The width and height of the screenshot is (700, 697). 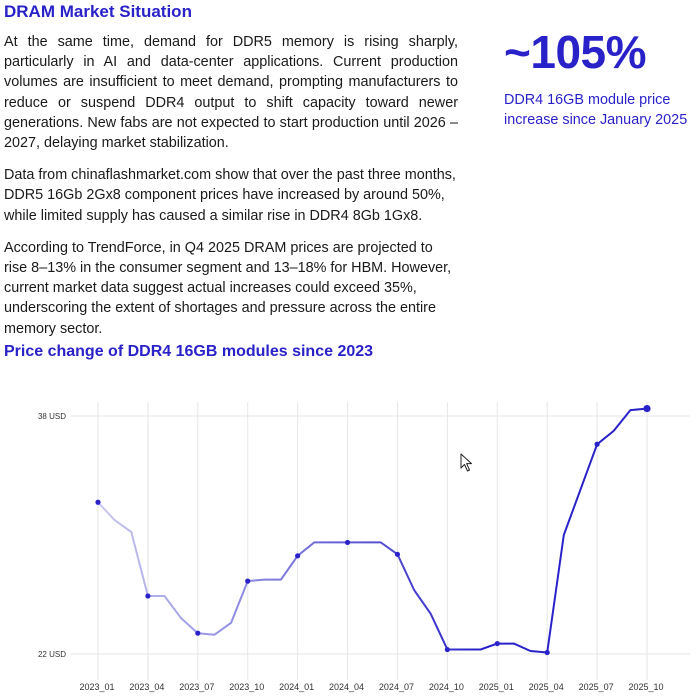 What do you see at coordinates (296, 687) in the screenshot?
I see `x-tick-label: 2024_01` at bounding box center [296, 687].